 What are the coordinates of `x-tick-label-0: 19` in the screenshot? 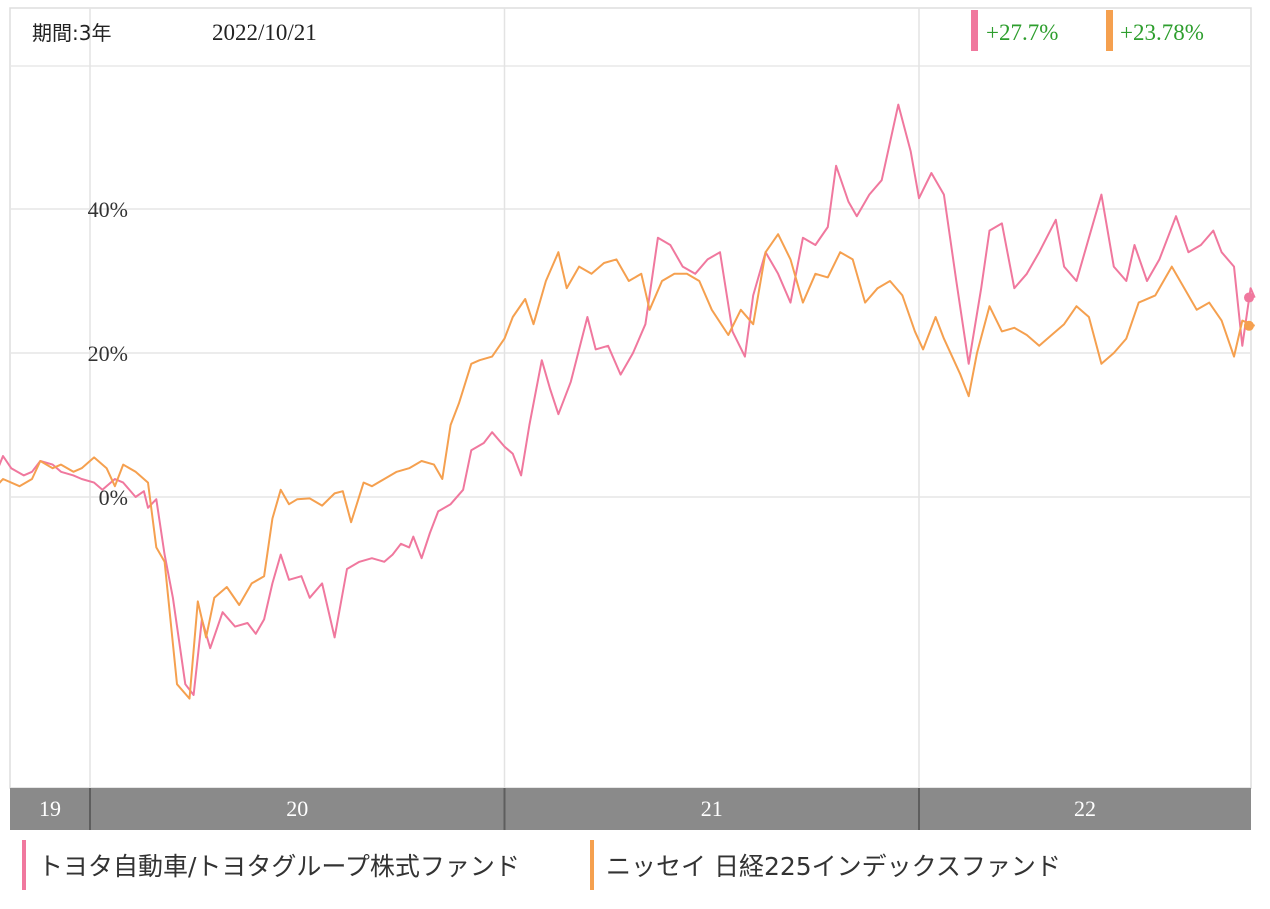 It's located at (50, 808).